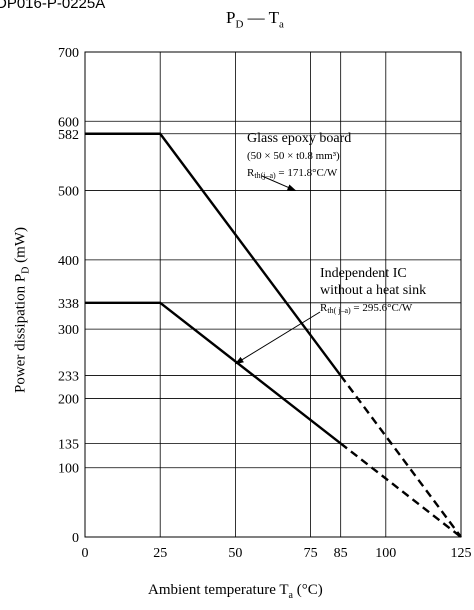 The image size is (474, 610). I want to click on y-tick-label: 233, so click(68, 377).